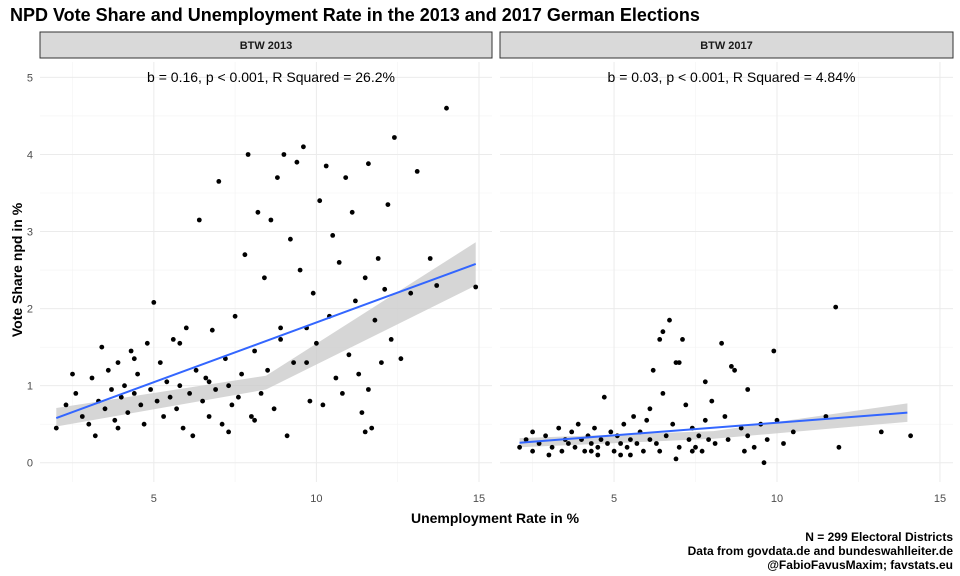 Image resolution: width=960 pixels, height=576 pixels. I want to click on y-tick-label: 3, so click(30, 233).